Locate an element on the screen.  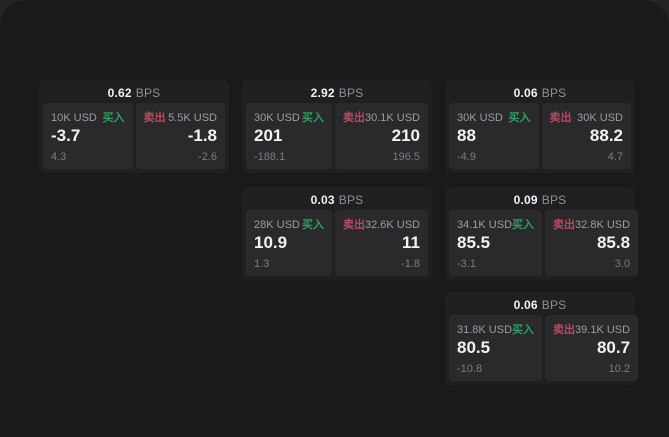
buy-delta: 1.3 is located at coordinates (262, 264).